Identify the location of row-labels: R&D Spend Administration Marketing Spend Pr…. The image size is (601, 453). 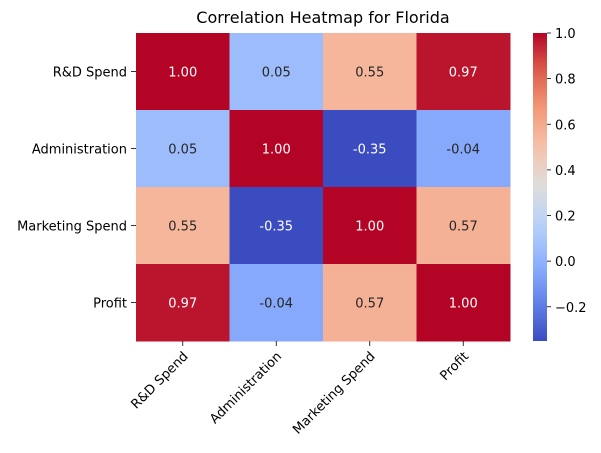
(76, 189).